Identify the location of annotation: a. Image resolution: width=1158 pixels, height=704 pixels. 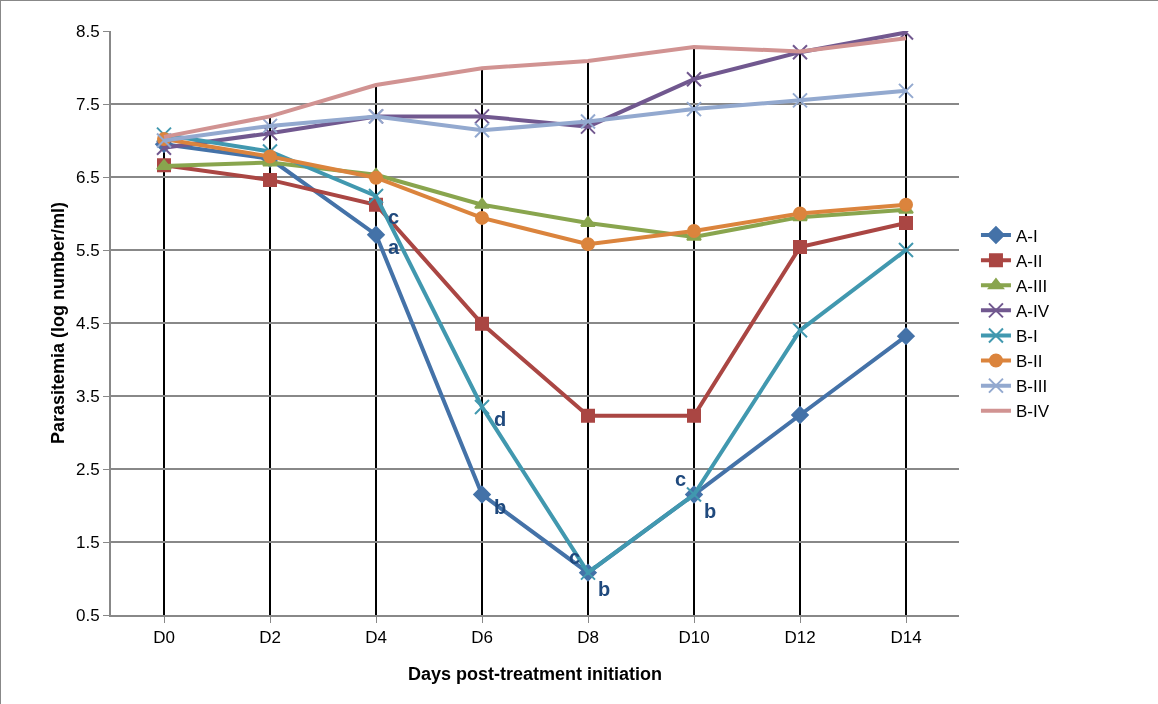
(394, 247).